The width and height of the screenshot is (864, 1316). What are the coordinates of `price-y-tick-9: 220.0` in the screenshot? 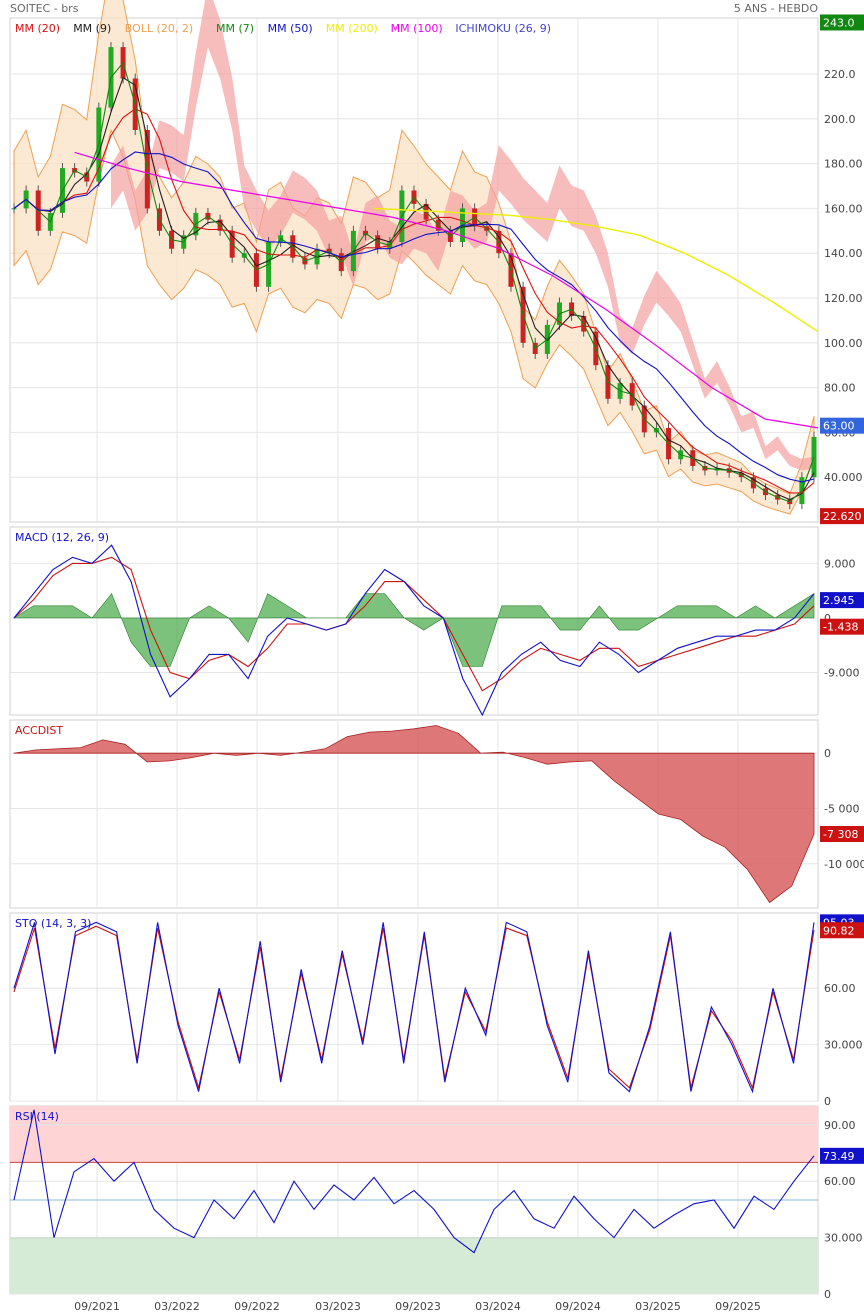 It's located at (840, 74).